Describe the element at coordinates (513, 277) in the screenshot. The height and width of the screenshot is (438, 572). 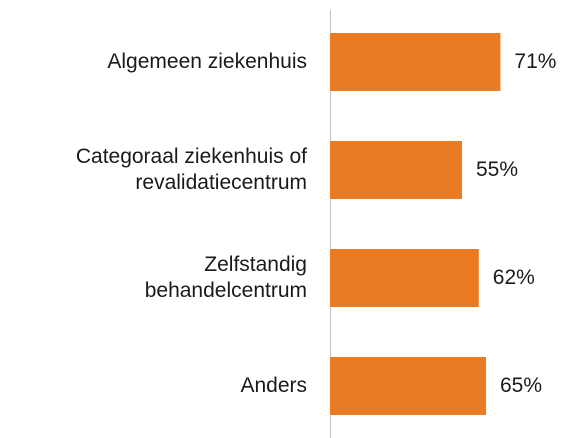
I see `value-label: 62%` at that location.